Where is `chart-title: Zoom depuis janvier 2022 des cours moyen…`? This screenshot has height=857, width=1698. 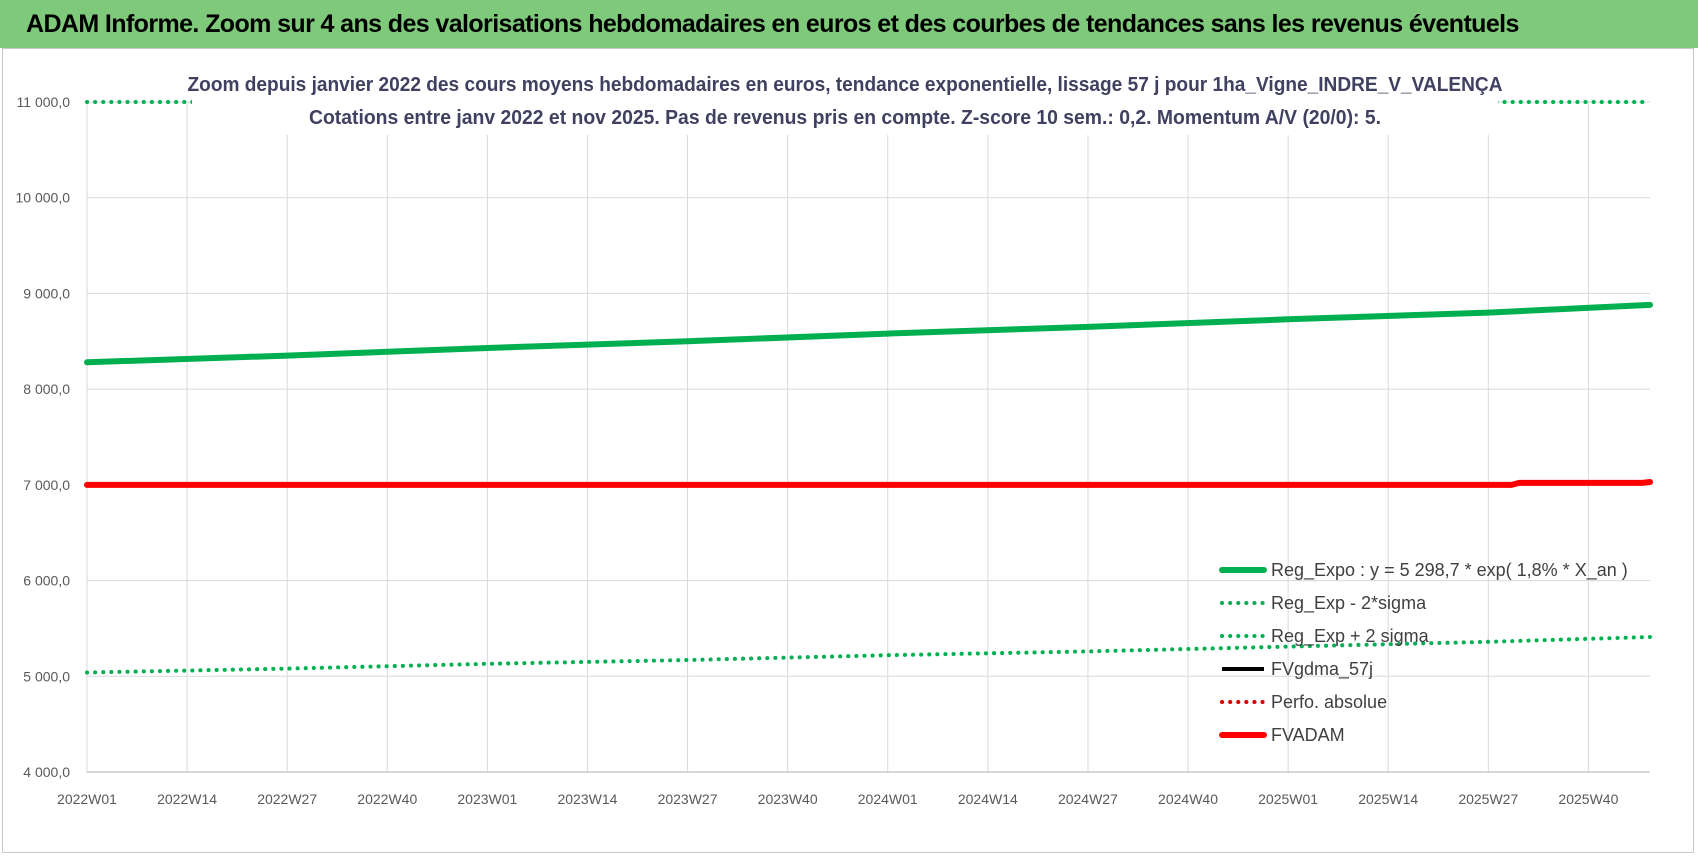 chart-title: Zoom depuis janvier 2022 des cours moyen… is located at coordinates (845, 85).